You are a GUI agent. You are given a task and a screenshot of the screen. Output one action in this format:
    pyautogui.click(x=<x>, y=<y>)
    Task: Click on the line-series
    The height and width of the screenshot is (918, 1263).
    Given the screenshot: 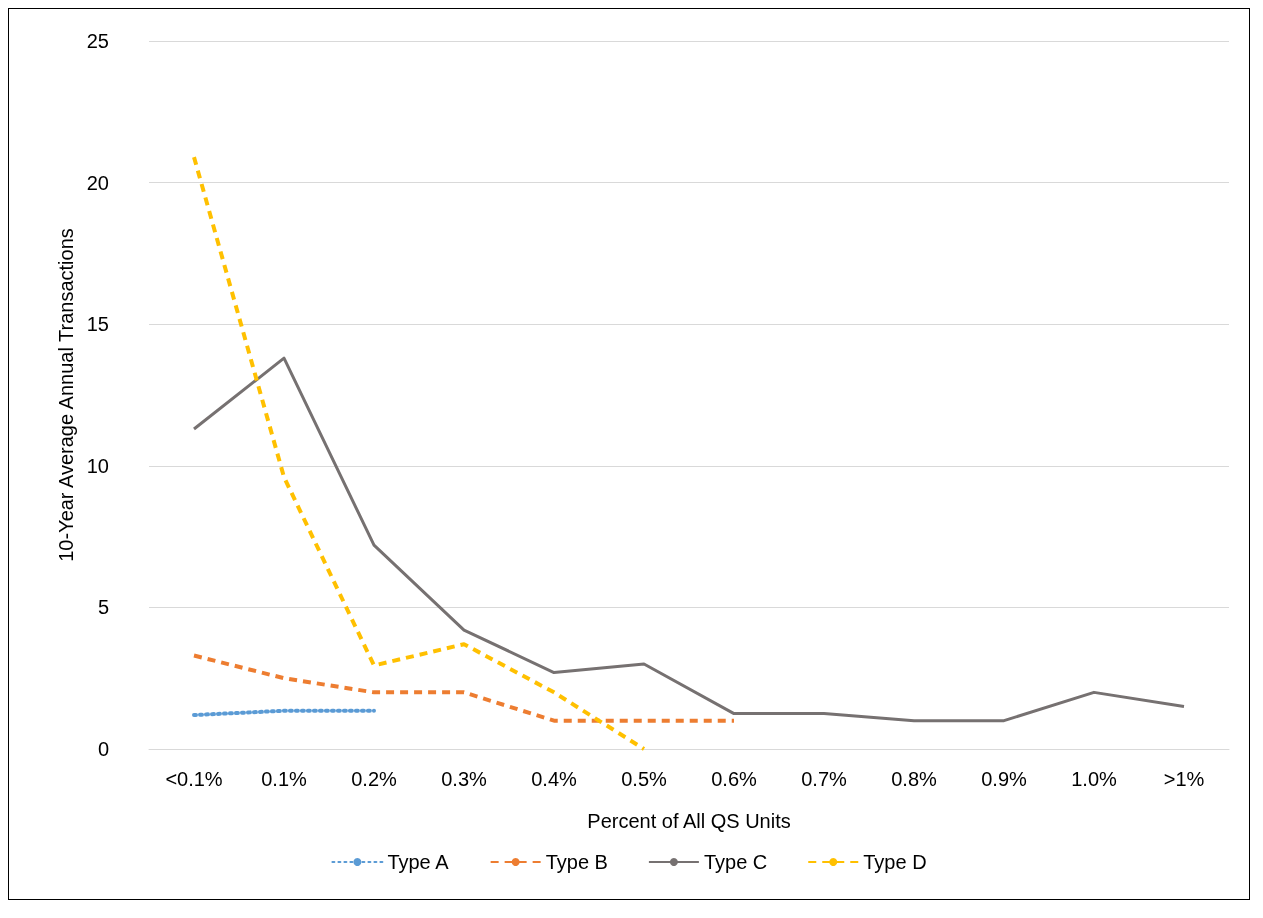 What is the action you would take?
    pyautogui.click(x=464, y=688)
    